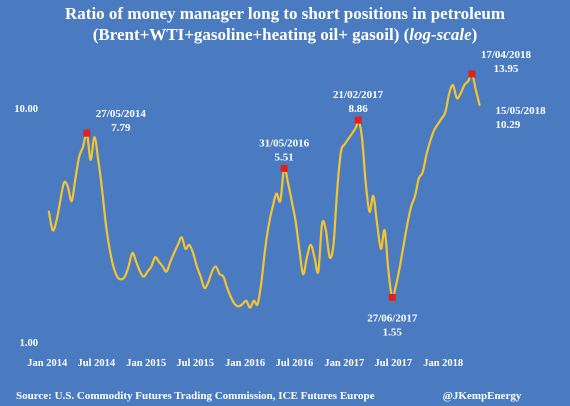 This screenshot has width=570, height=406. What do you see at coordinates (284, 157) in the screenshot?
I see `annotation-value: 5.51` at bounding box center [284, 157].